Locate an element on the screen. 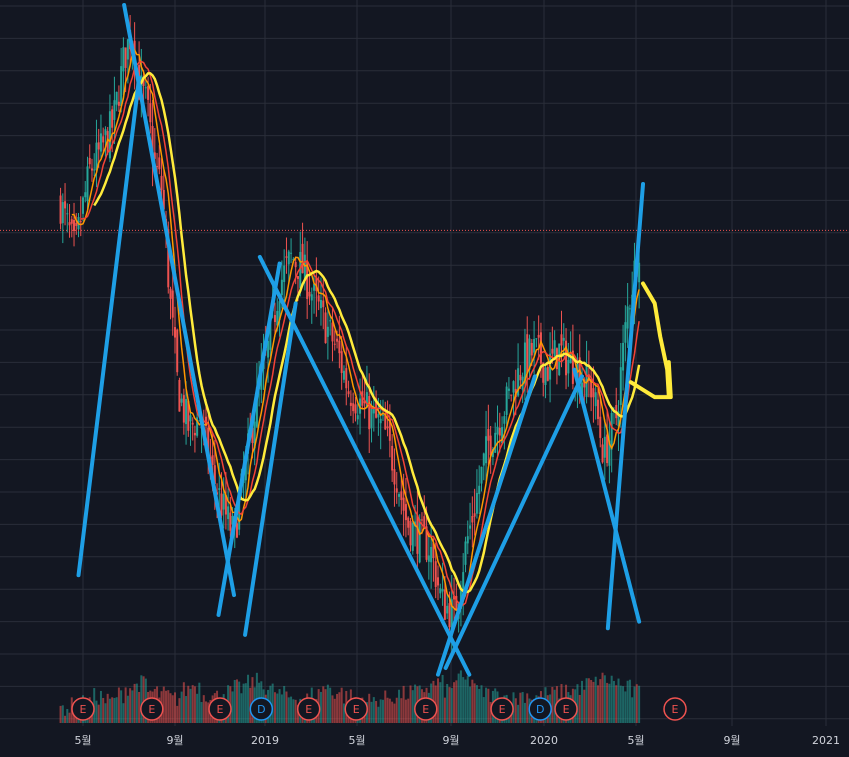 Image resolution: width=849 pixels, height=757 pixels. event-label: E is located at coordinates (151, 709).